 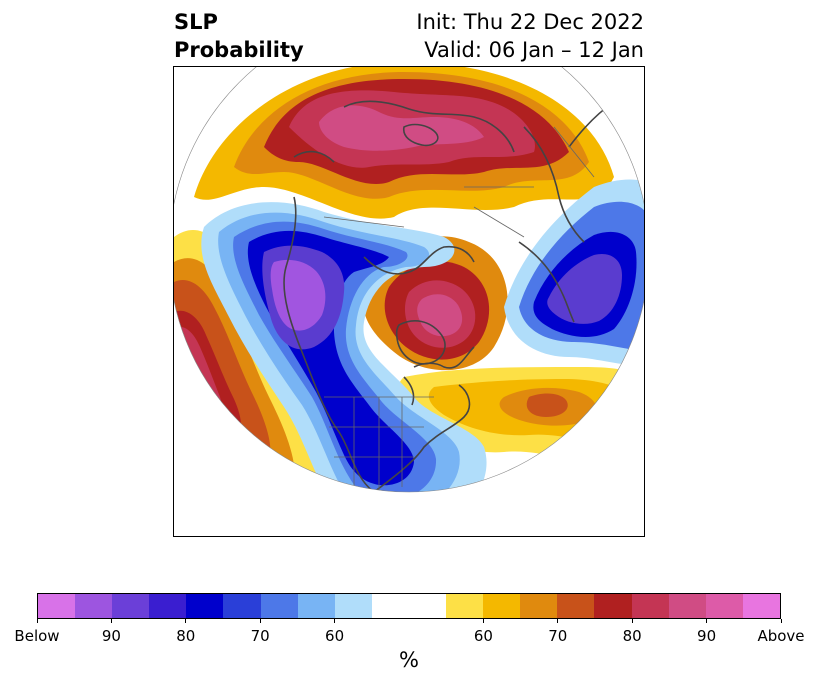 What do you see at coordinates (37, 636) in the screenshot?
I see `colorbar-tick-label: Below` at bounding box center [37, 636].